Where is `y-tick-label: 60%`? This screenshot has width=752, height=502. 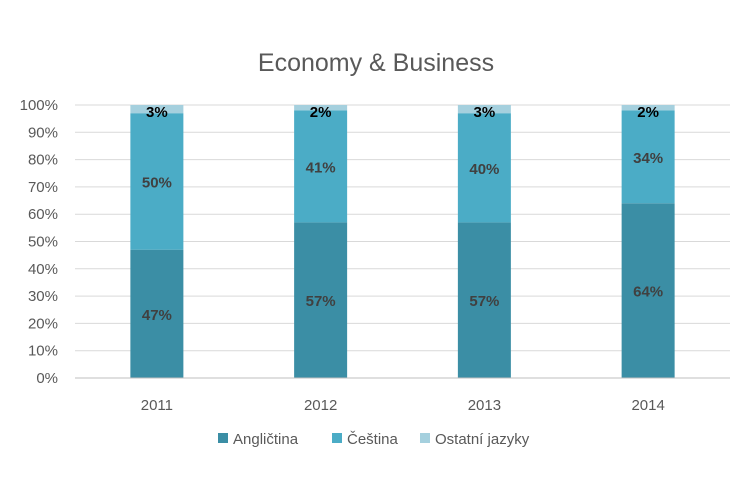 y-tick-label: 60% is located at coordinates (43, 214).